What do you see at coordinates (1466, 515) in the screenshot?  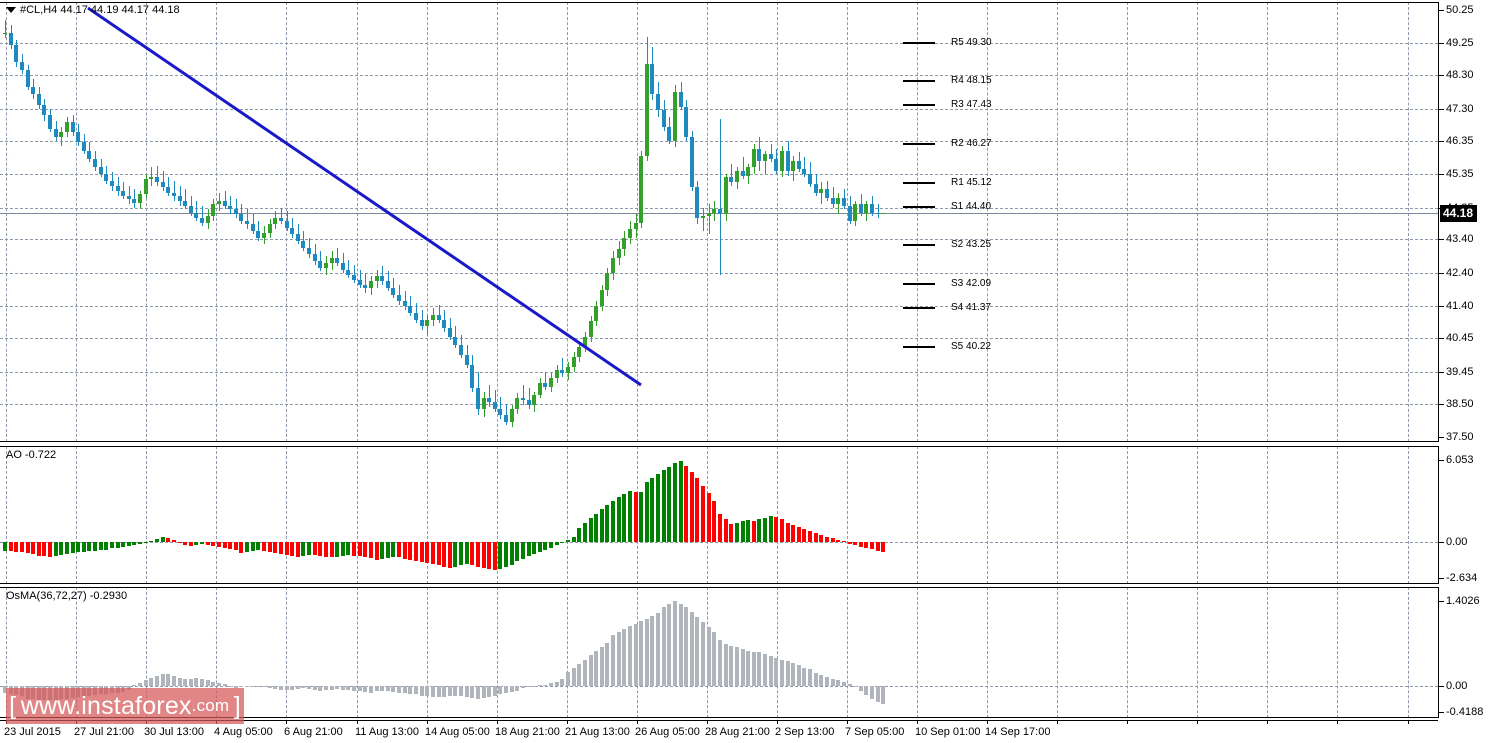 I see `ao-scale: 6.053 0.00 -2.634` at bounding box center [1466, 515].